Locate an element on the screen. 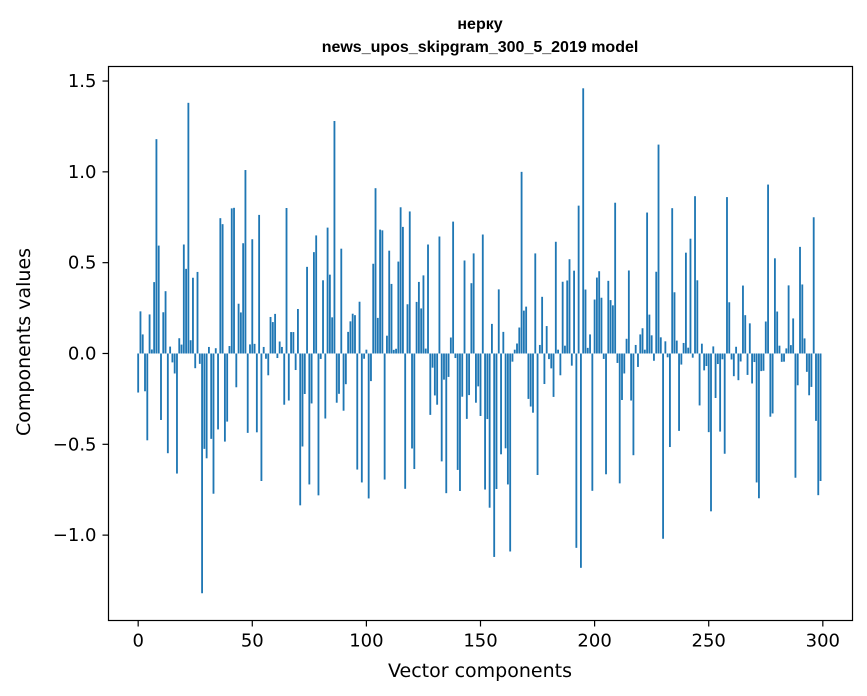 The height and width of the screenshot is (696, 867). x-tick-label: 150 is located at coordinates (480, 641).